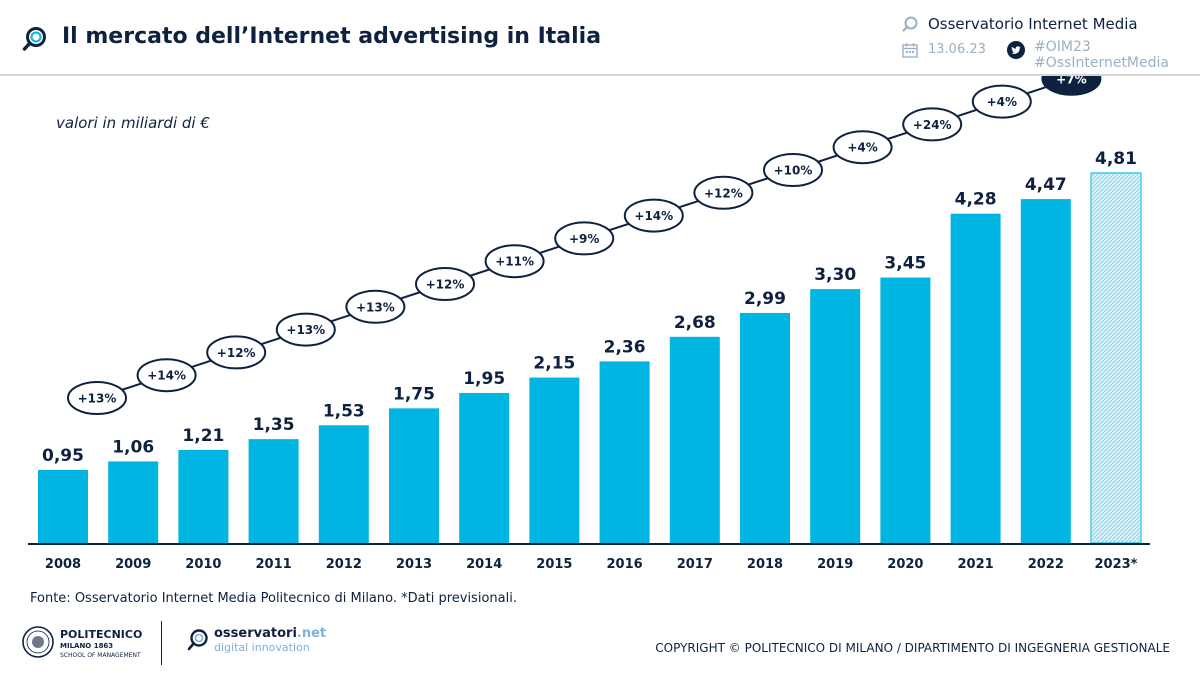  What do you see at coordinates (63, 564) in the screenshot?
I see `x-tick-label: 2008` at bounding box center [63, 564].